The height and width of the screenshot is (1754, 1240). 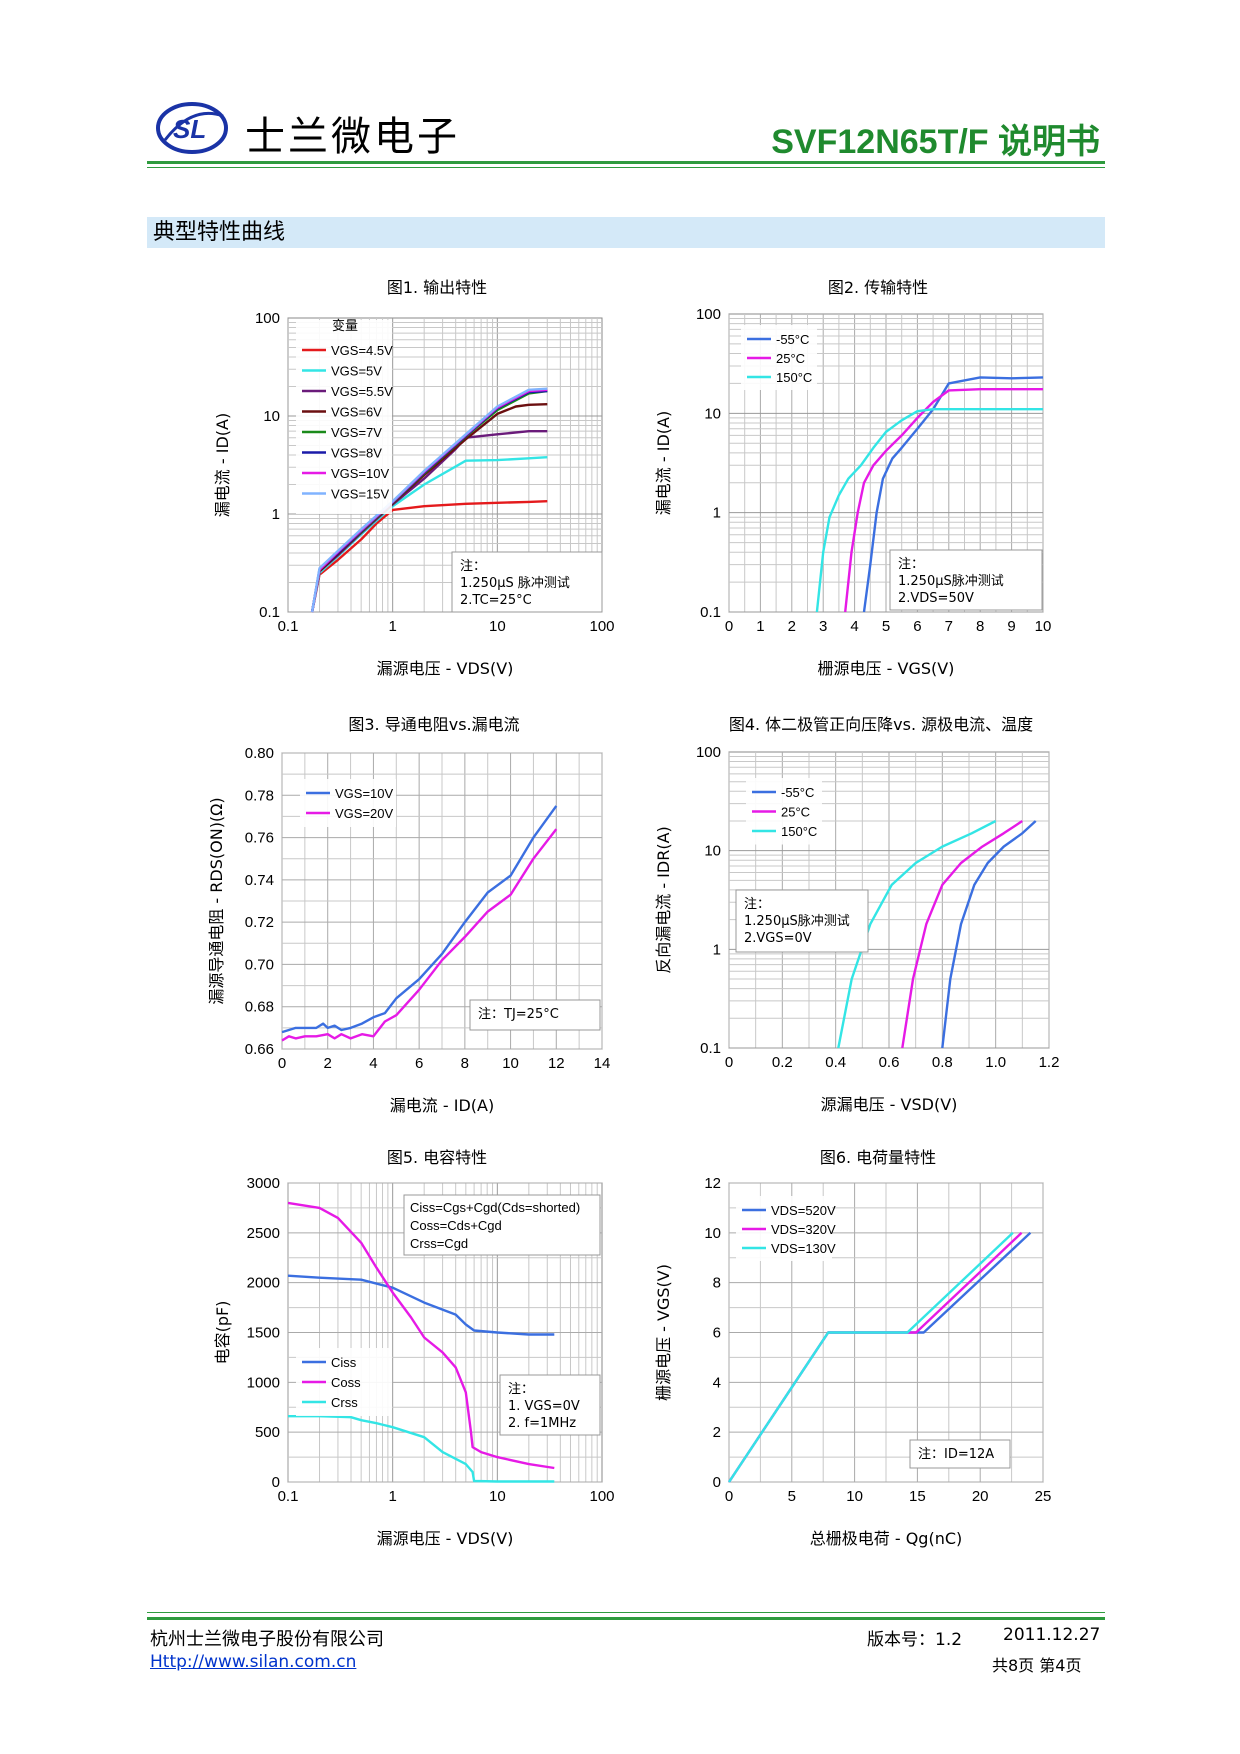 I want to click on y-axis-label: 漏电流 - ID(A), so click(x=663, y=463).